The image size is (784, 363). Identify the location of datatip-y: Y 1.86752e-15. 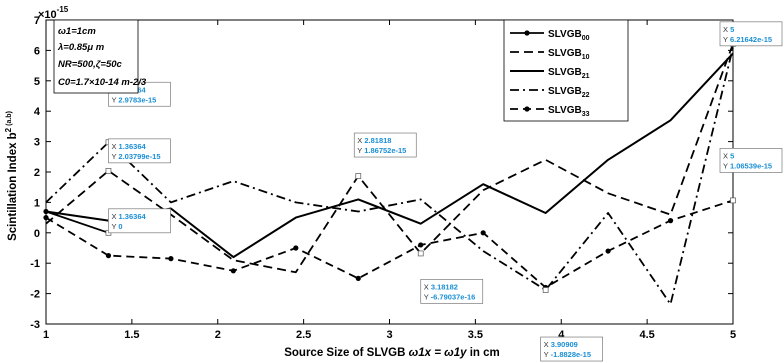
(381, 150).